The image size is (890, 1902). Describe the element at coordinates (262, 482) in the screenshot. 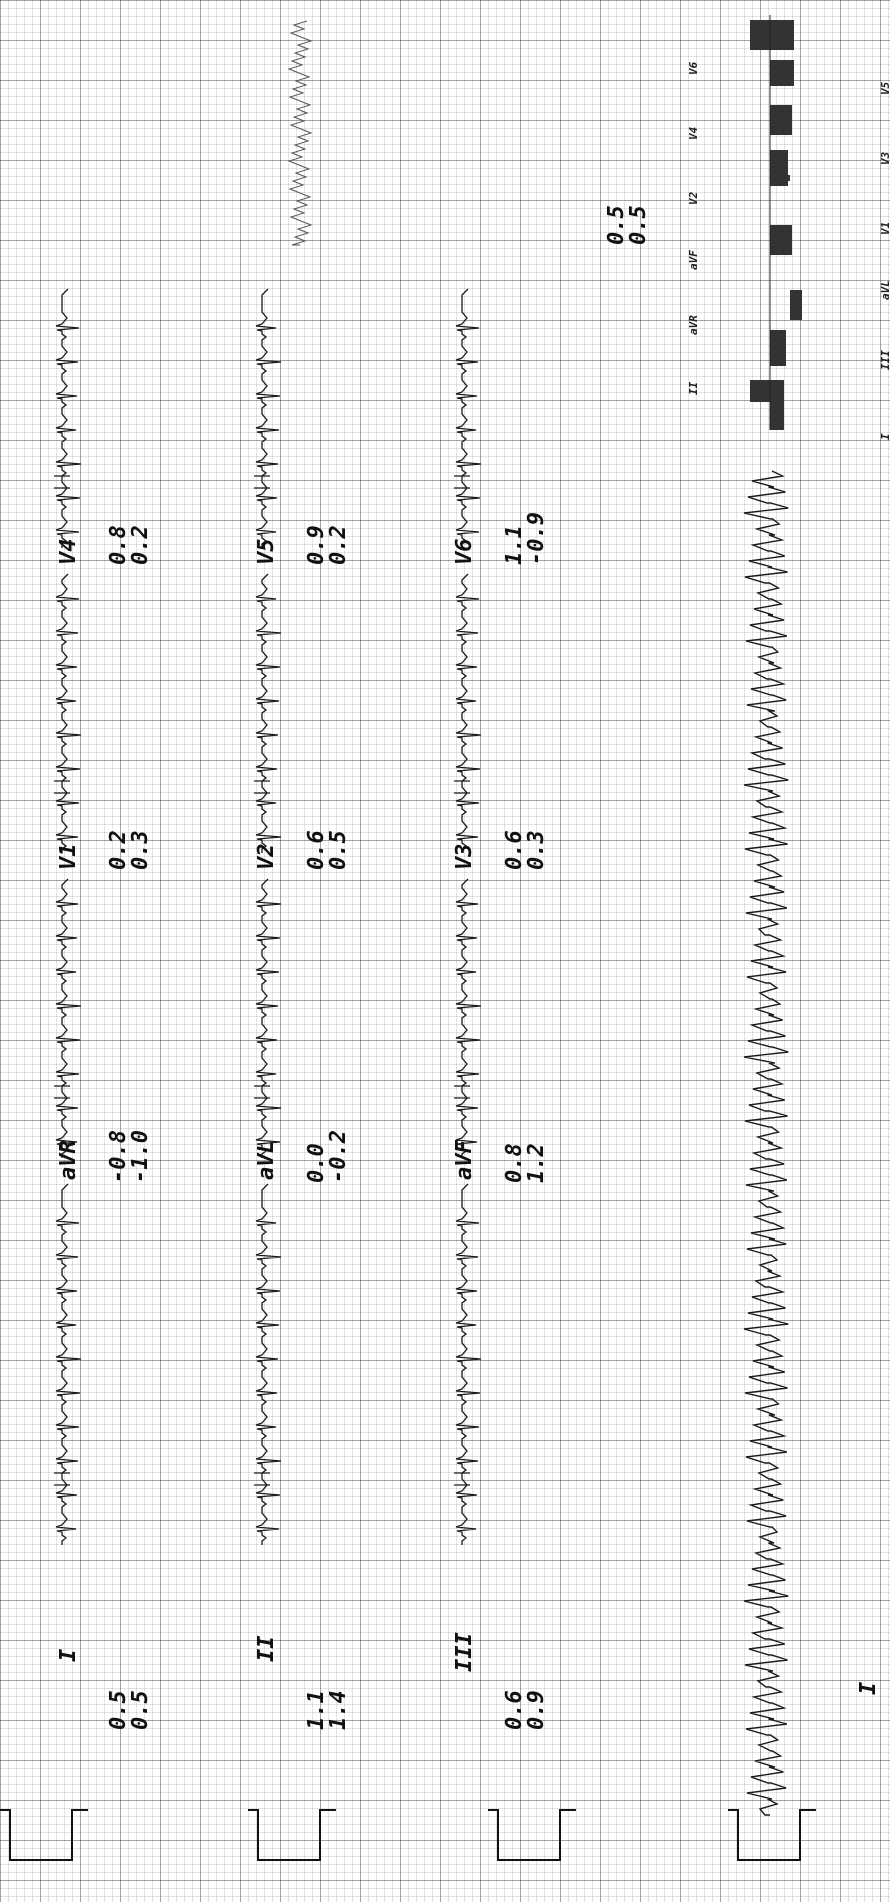

I see `trace-marker-V5` at that location.